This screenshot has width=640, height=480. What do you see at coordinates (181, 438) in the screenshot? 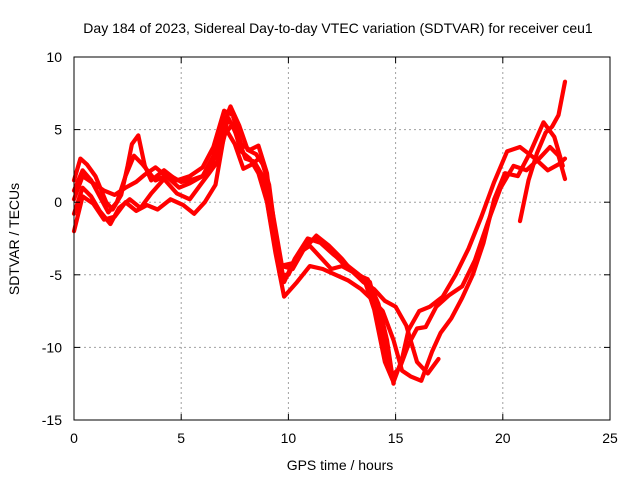
I see `x-tick-label: 5` at bounding box center [181, 438].